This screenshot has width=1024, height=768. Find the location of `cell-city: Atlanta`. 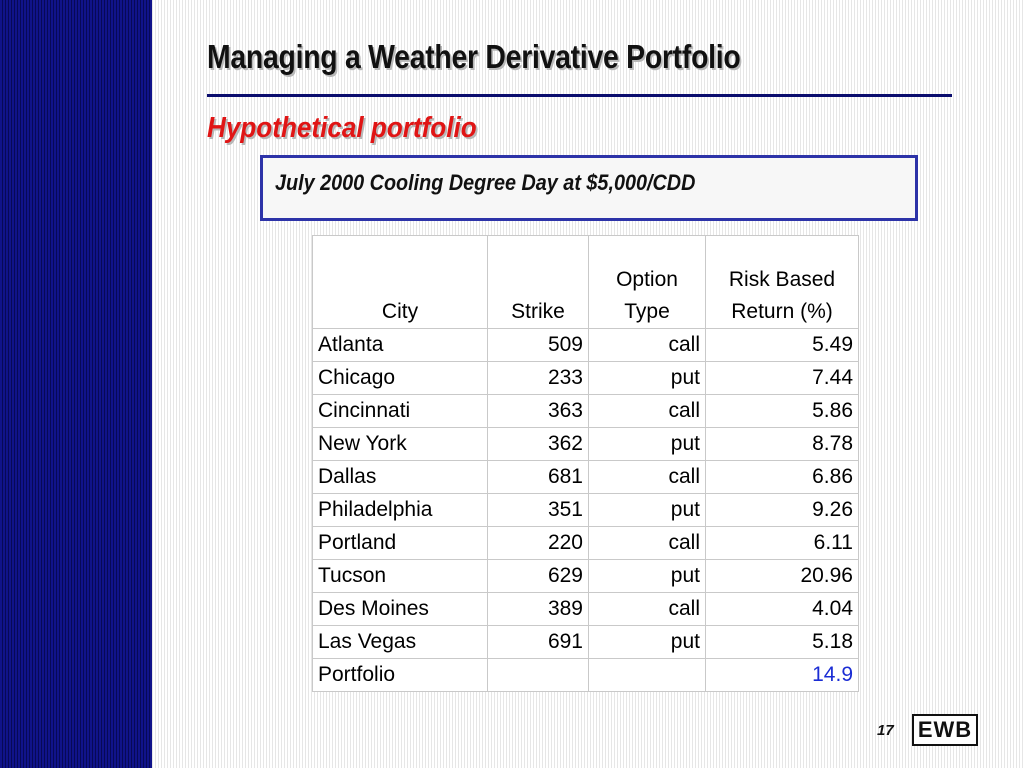

cell-city: Atlanta is located at coordinates (400, 345).